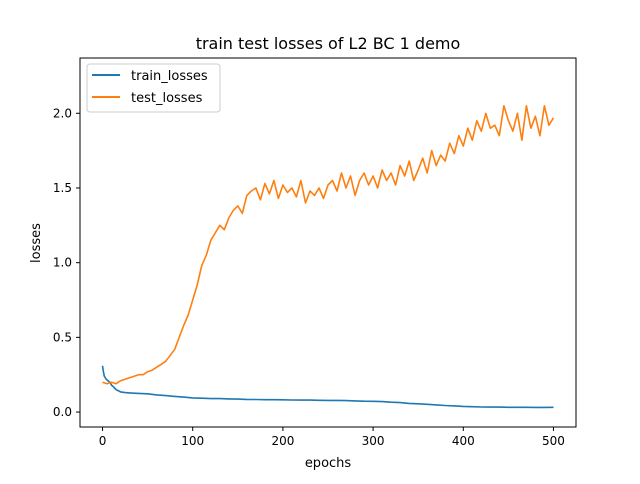 The image size is (640, 484). I want to click on y-axis-label: losses, so click(36, 243).